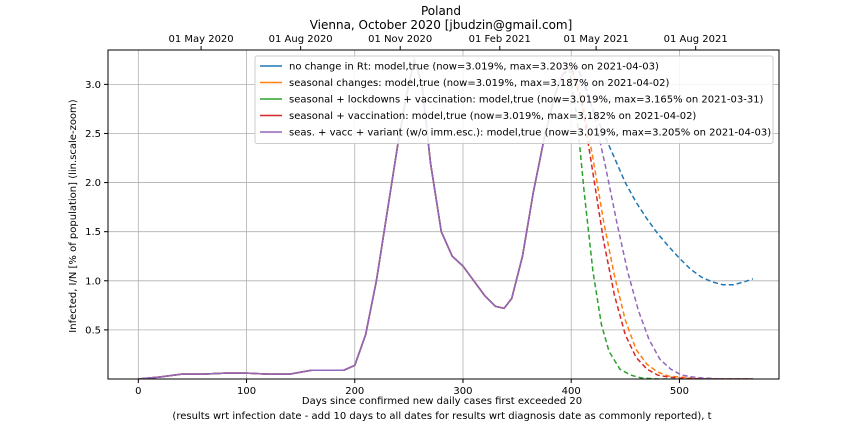 The width and height of the screenshot is (864, 432). What do you see at coordinates (441, 25) in the screenshot?
I see `chart-subtitle: Vienna, October 2020 [jbudzin@gmail.com]` at bounding box center [441, 25].